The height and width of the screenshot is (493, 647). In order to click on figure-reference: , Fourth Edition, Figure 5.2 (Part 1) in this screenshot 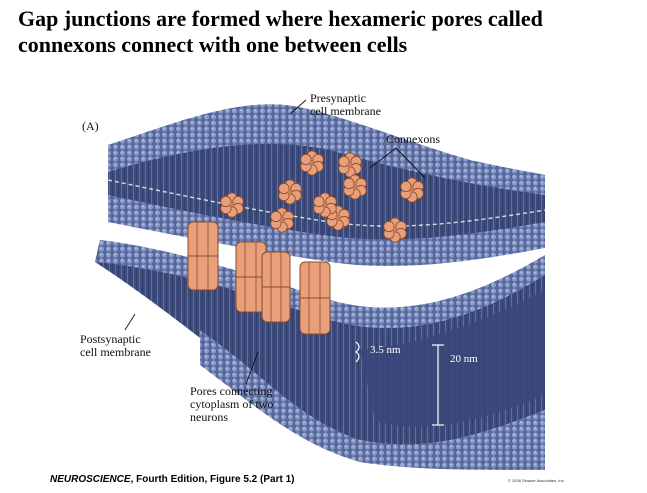, I will do `click(212, 479)`.